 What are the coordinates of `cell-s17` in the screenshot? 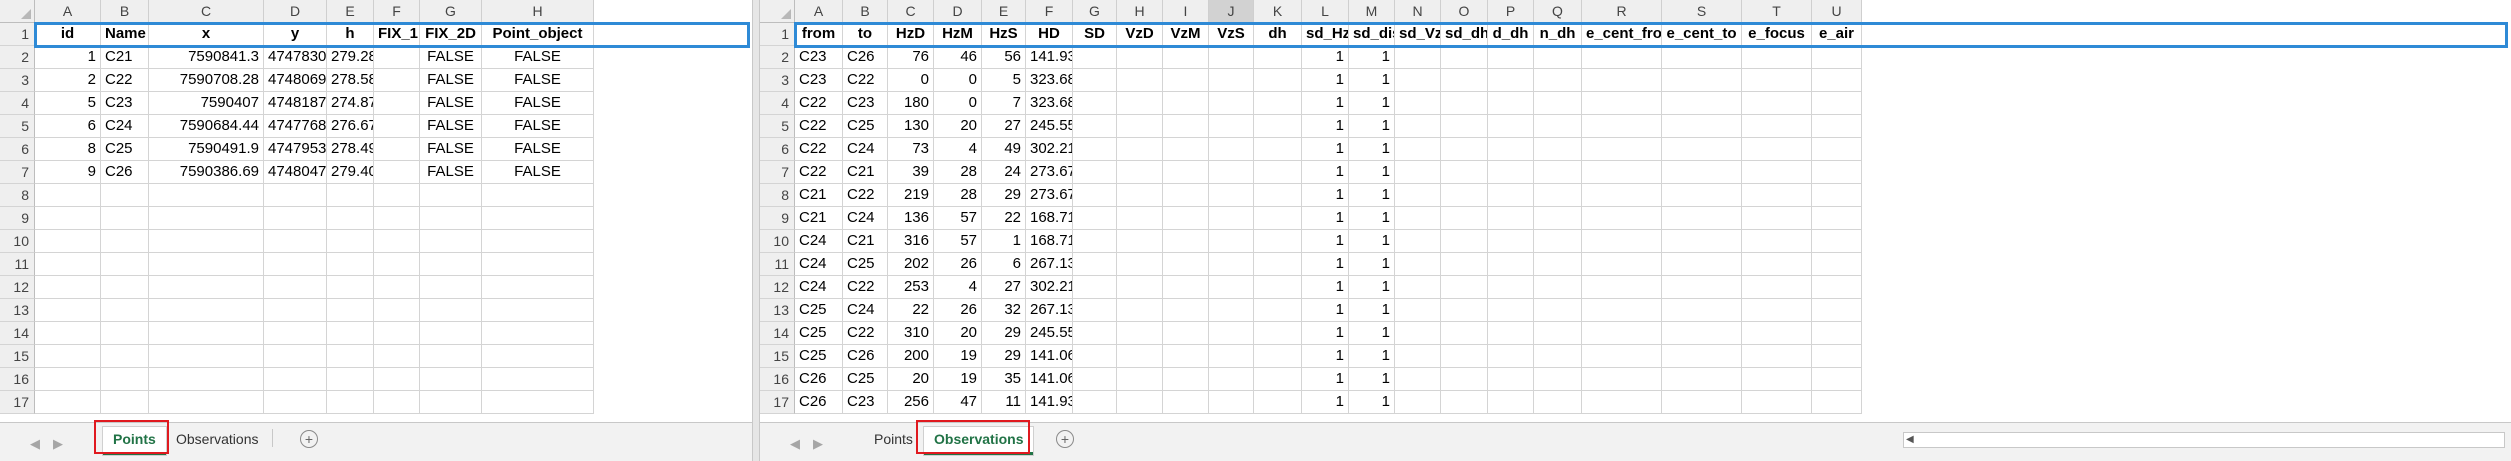 It's located at (1702, 402).